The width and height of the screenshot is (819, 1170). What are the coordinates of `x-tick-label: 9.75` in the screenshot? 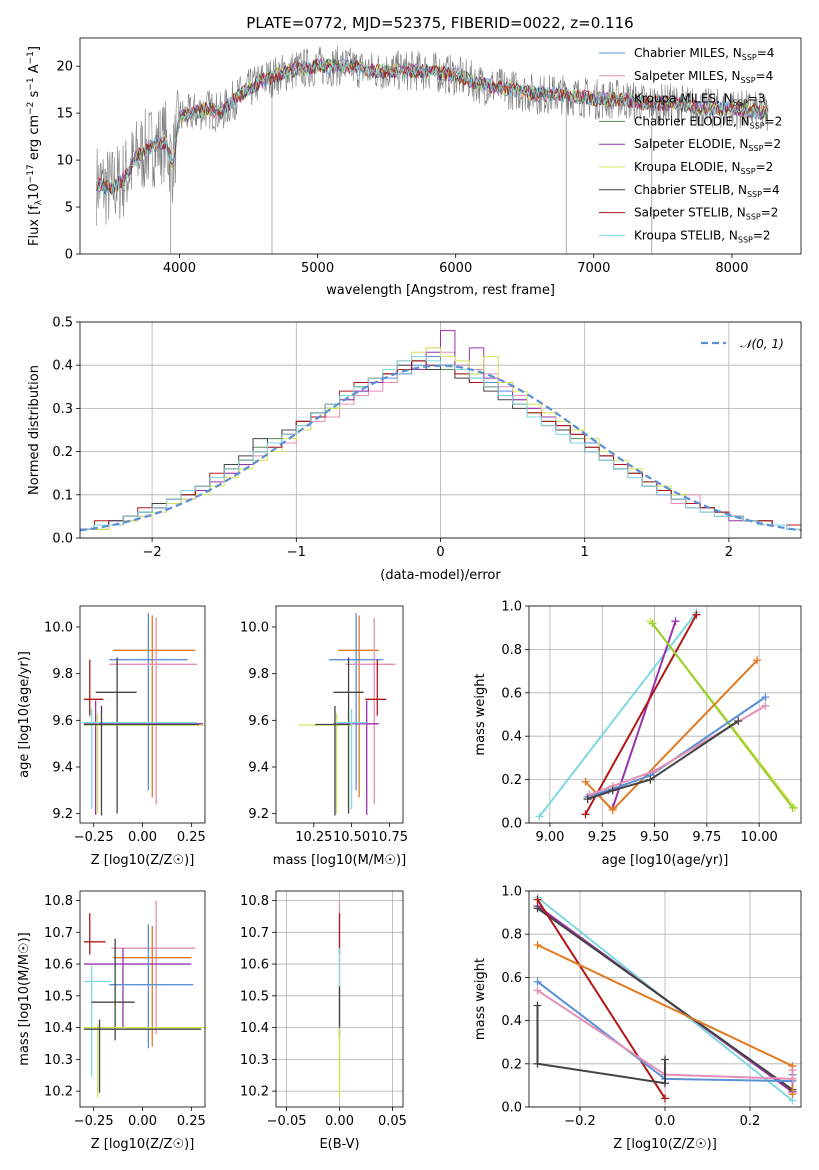 It's located at (706, 837).